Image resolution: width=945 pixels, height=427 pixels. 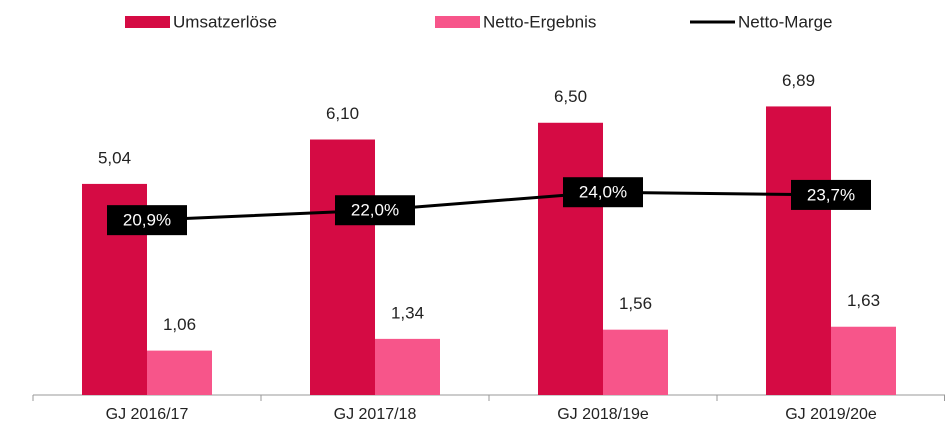 I want to click on value-label: 5,04, so click(x=114, y=157).